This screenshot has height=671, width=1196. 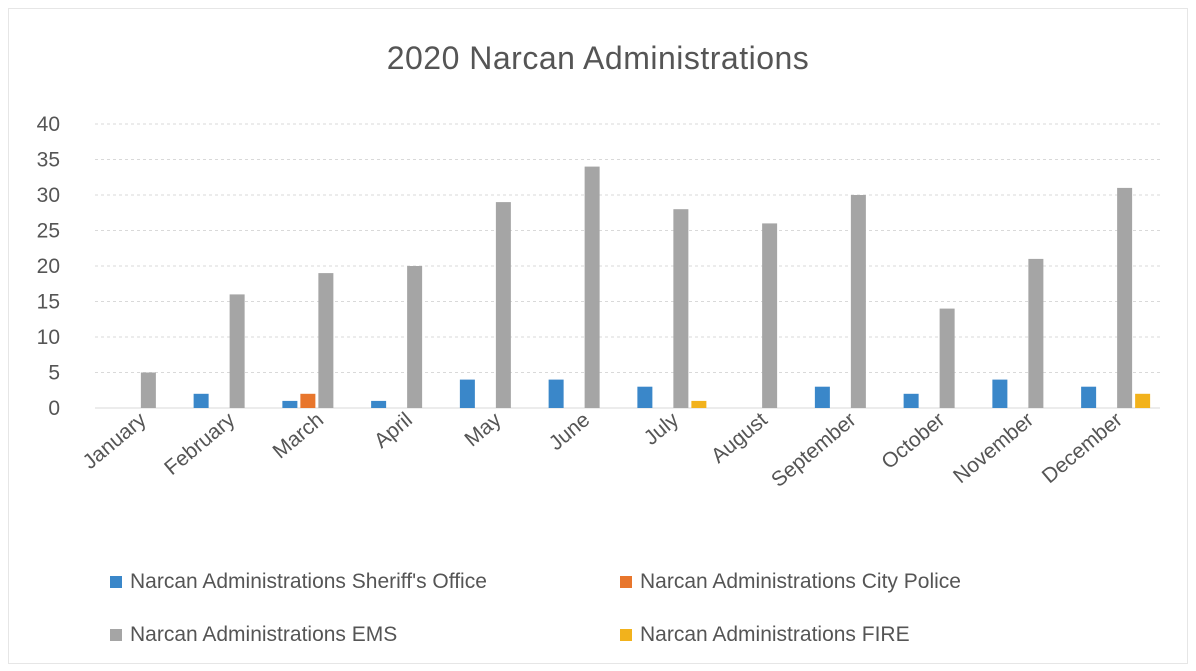 What do you see at coordinates (200, 444) in the screenshot?
I see `x-tick-label-february: February` at bounding box center [200, 444].